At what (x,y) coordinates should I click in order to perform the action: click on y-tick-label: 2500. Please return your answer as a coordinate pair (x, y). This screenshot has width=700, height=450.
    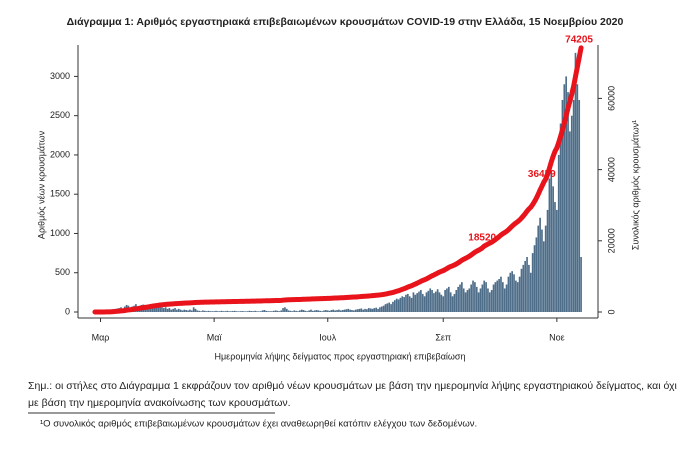
    Looking at the image, I should click on (60, 115).